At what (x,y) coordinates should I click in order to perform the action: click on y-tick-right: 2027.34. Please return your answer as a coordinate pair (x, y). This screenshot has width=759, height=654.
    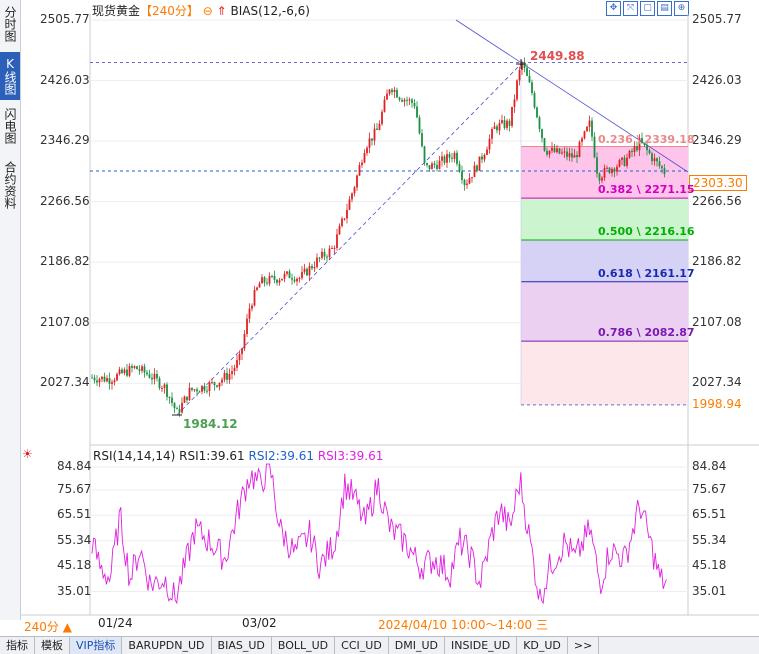
    Looking at the image, I should click on (717, 382).